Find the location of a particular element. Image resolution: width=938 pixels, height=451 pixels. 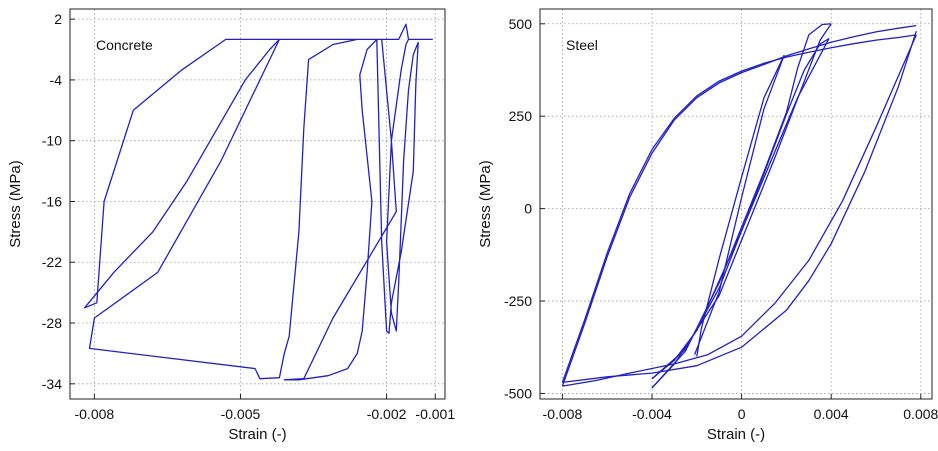

steel-y-tick-label: 250 is located at coordinates (521, 116).